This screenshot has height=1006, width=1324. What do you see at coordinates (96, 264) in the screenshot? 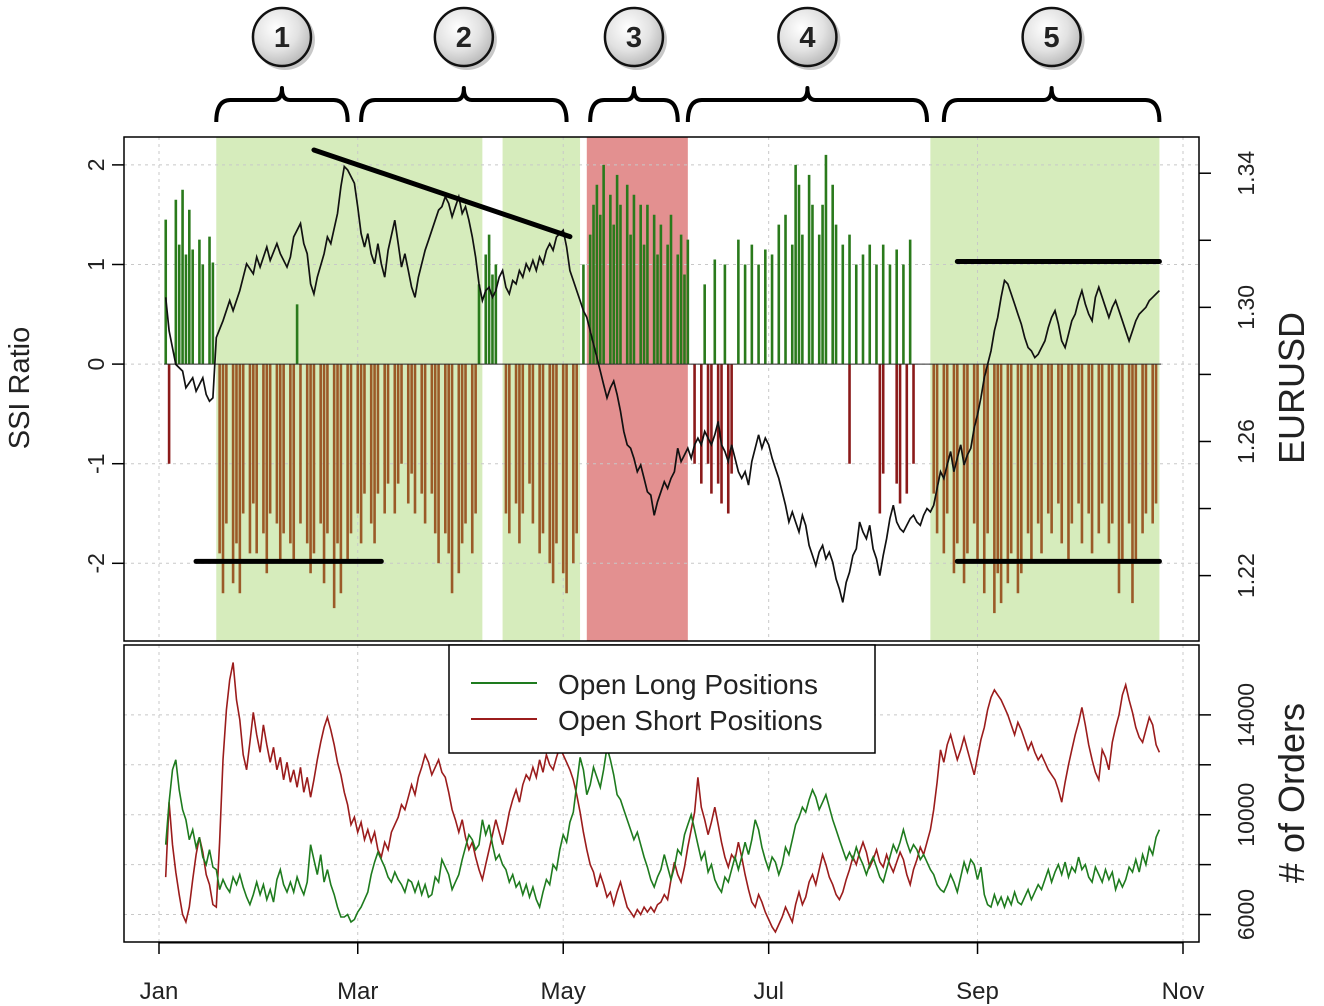
I see `ssi-tick-label: 1` at bounding box center [96, 264].